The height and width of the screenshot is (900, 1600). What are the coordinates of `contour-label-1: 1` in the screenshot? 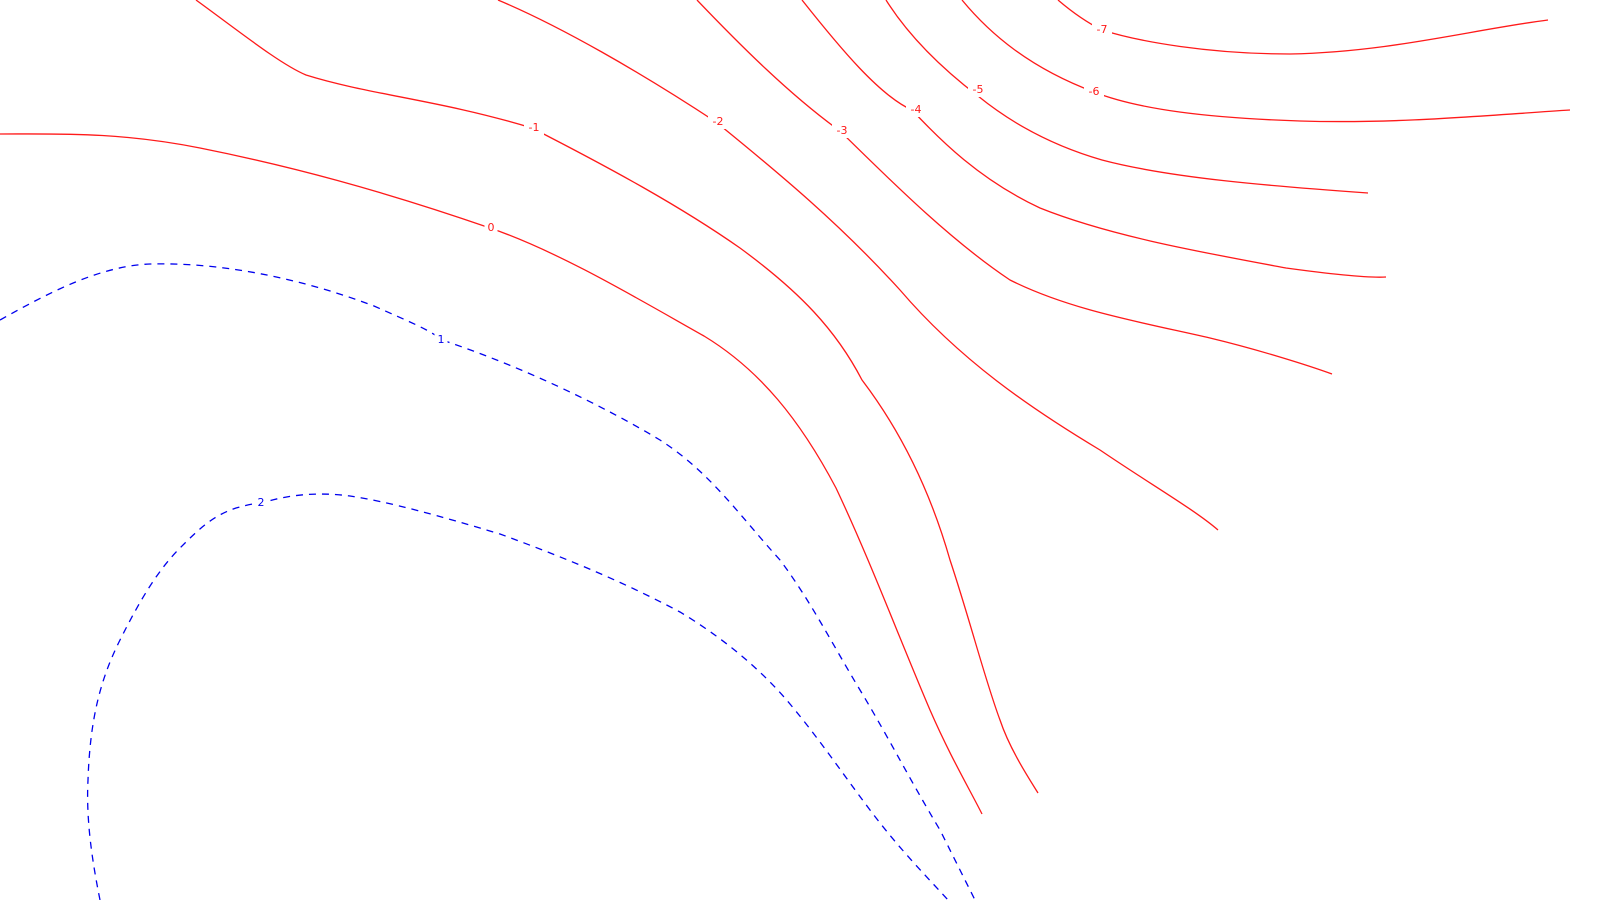 It's located at (441, 339).